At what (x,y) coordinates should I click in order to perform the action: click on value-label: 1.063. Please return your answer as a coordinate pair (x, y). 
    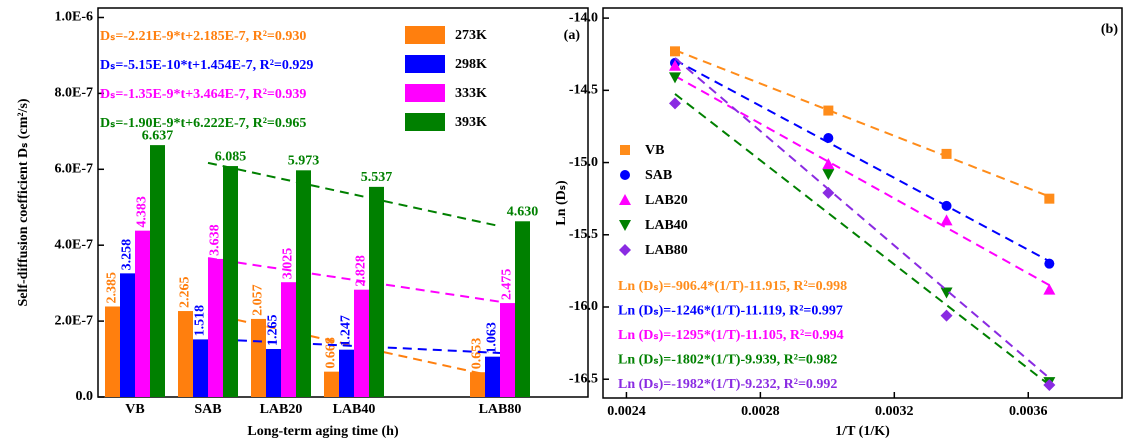
    Looking at the image, I should click on (492, 338).